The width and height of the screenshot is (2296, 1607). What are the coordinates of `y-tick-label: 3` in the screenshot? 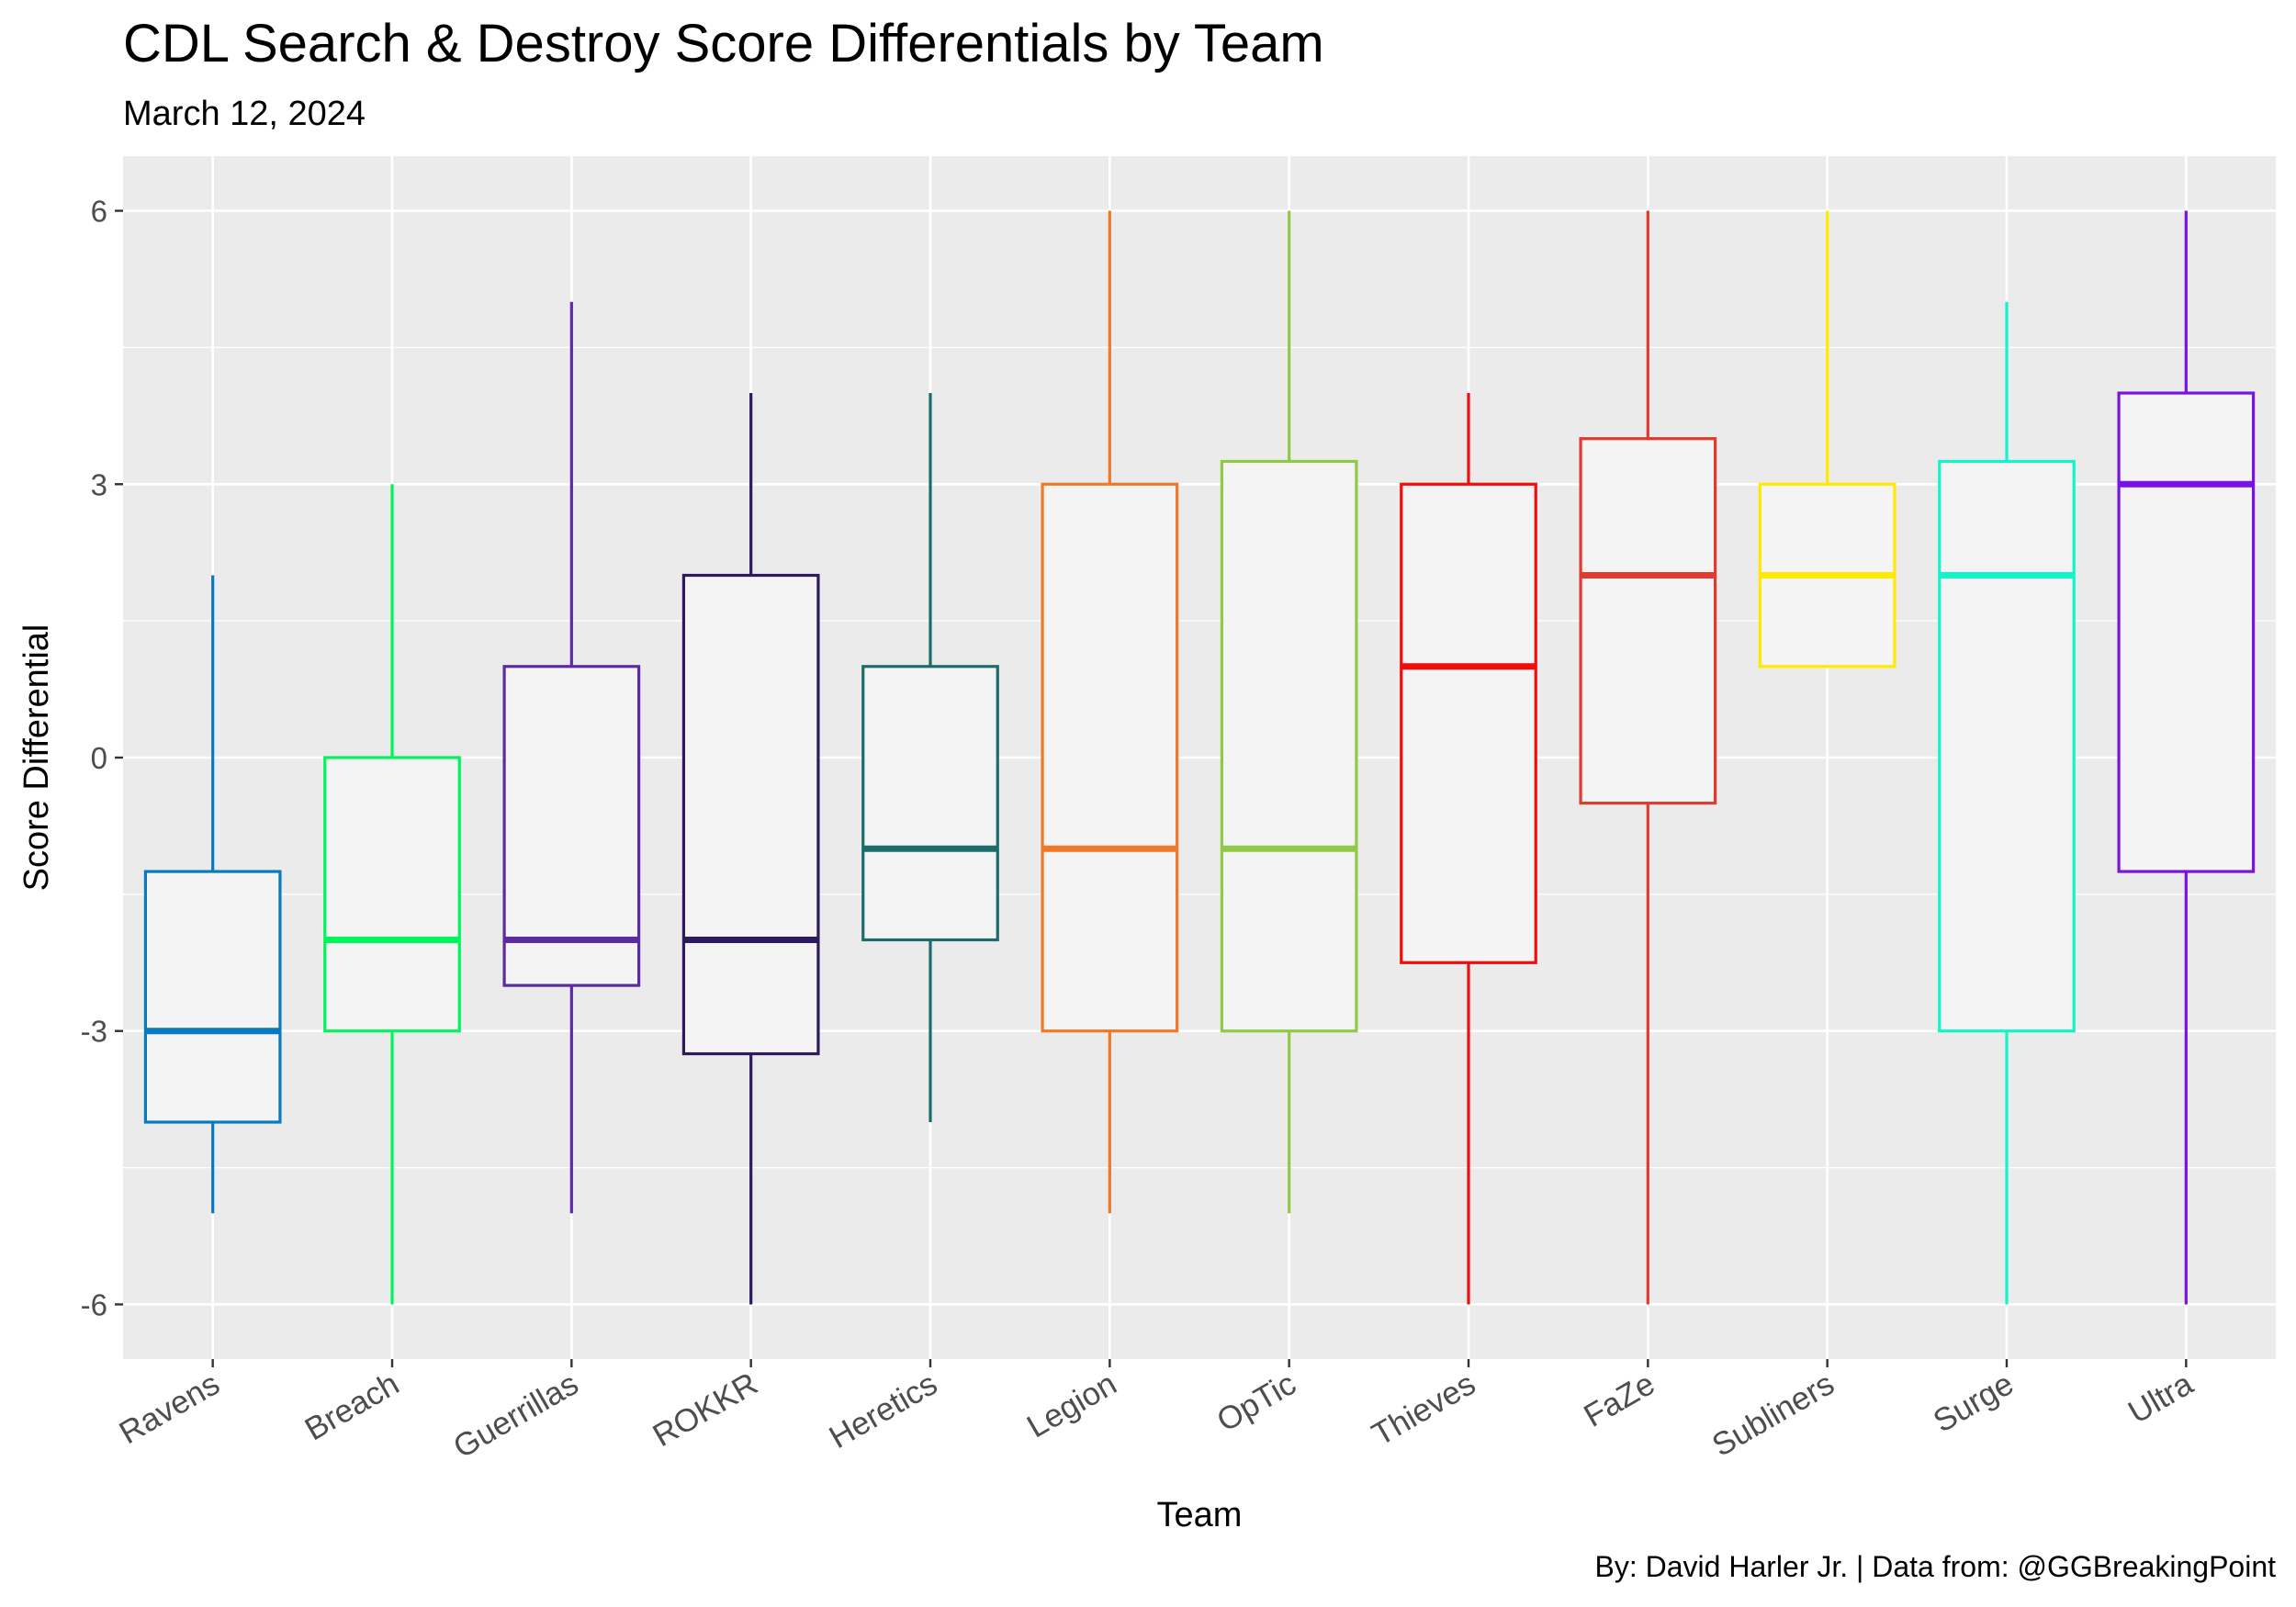 It's located at (99, 484).